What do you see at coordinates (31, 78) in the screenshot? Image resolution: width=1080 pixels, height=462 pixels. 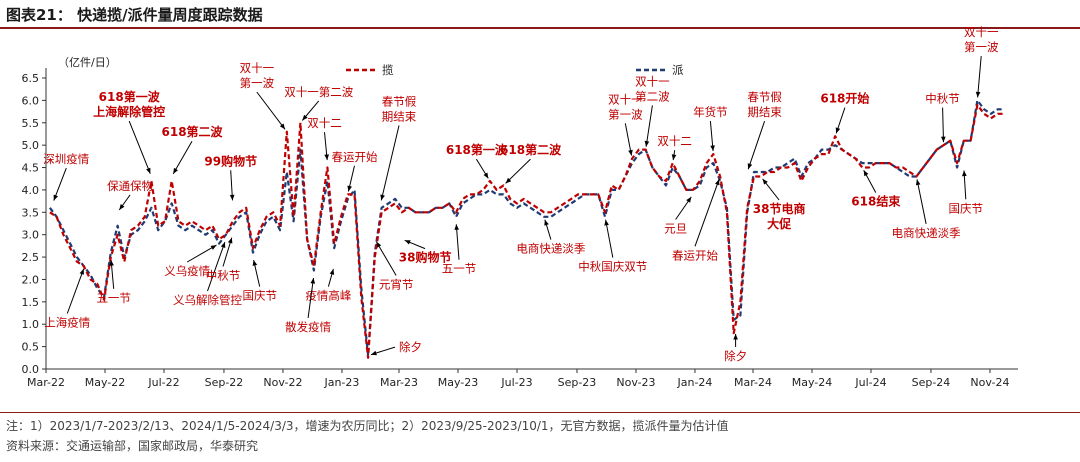 I see `y-tick-label: 6.5` at bounding box center [31, 78].